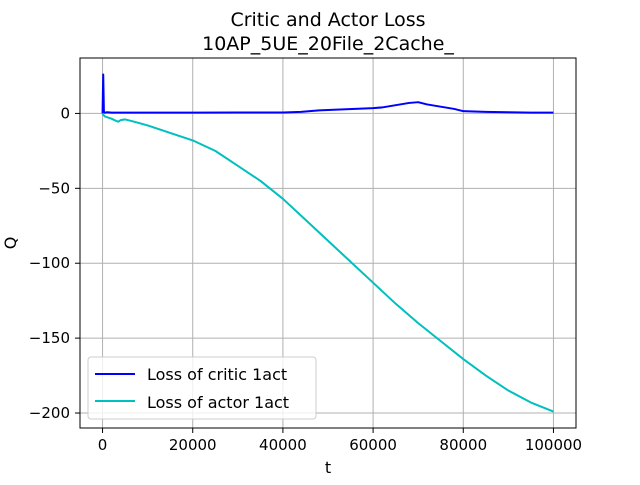 This screenshot has width=640, height=485. Describe the element at coordinates (49, 263) in the screenshot. I see `y-tick-label: −100` at that location.